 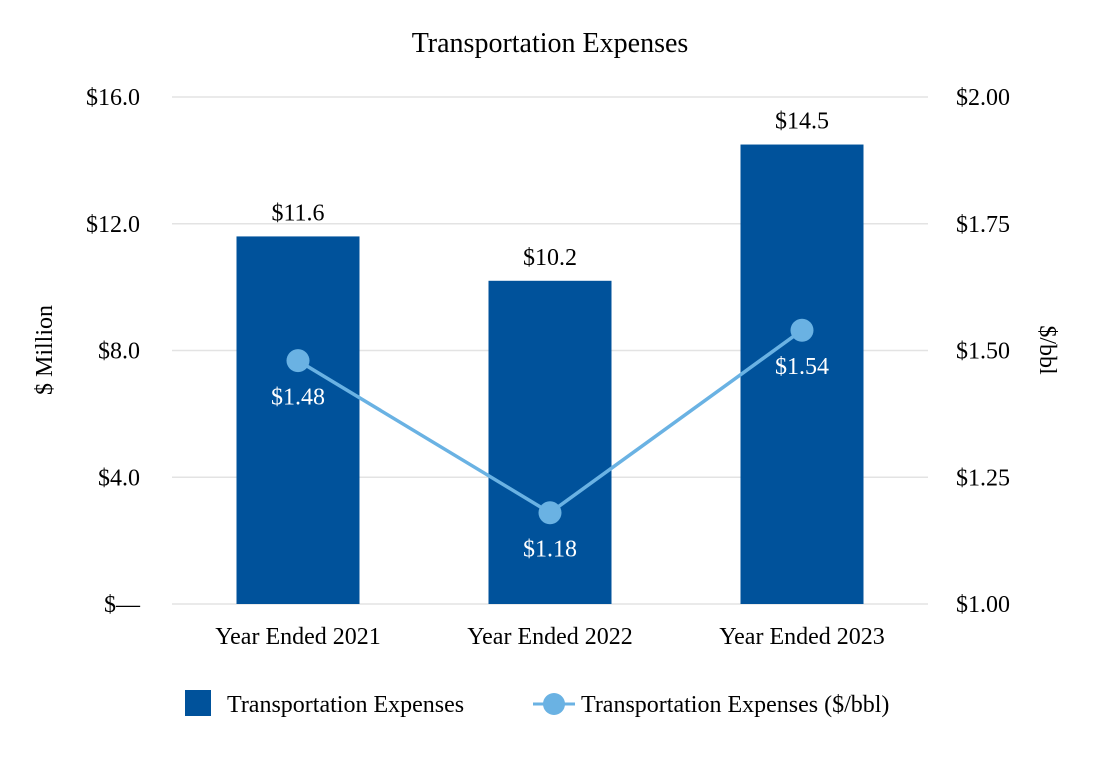 I want to click on y-axis-right-title: $/bbl, so click(x=1047, y=350).